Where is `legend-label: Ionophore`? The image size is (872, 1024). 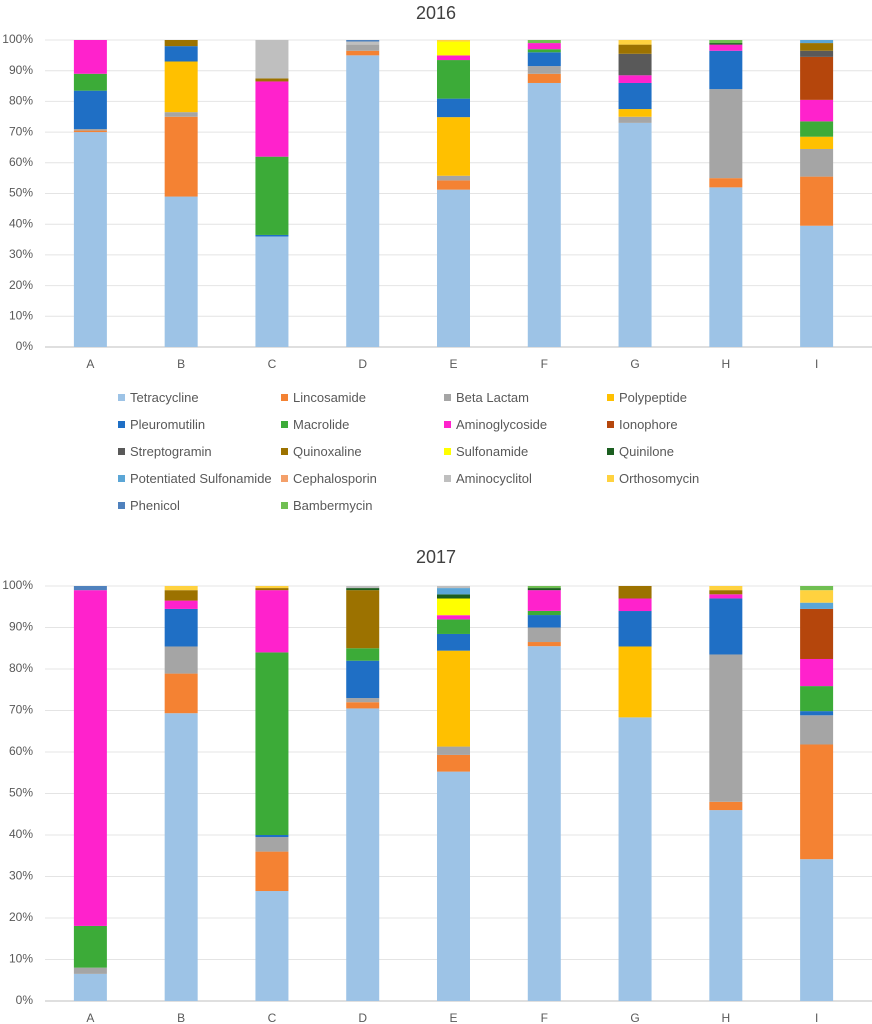 legend-label: Ionophore is located at coordinates (648, 424).